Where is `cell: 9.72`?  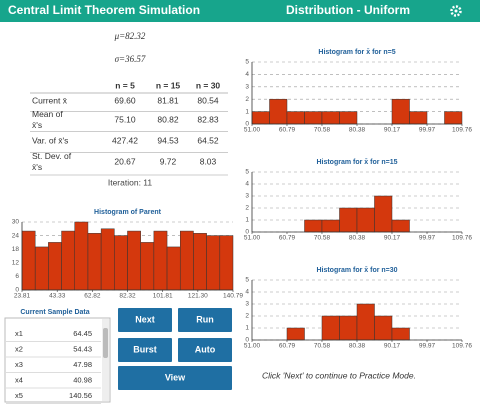
cell: 9.72 is located at coordinates (168, 161).